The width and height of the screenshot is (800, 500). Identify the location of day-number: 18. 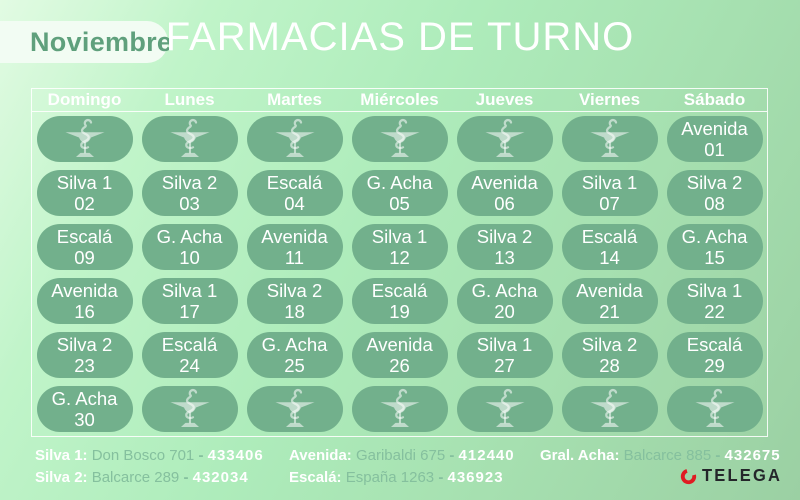
(294, 311).